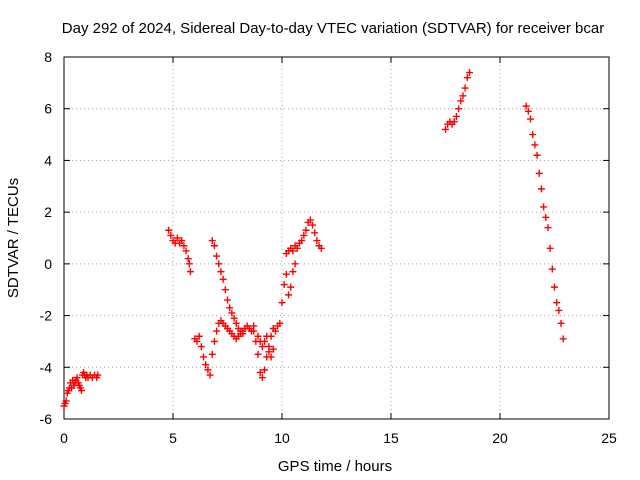 Image resolution: width=640 pixels, height=480 pixels. I want to click on y-tick-label: 0, so click(48, 264).